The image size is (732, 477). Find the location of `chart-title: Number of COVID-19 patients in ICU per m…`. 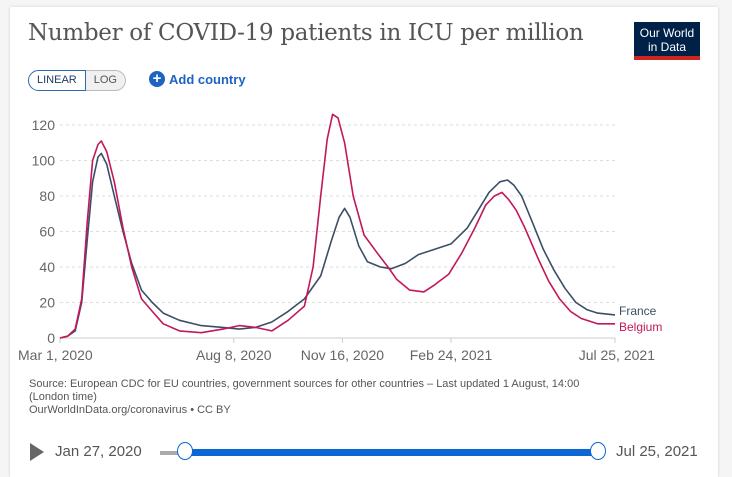

chart-title: Number of COVID-19 patients in ICU per m… is located at coordinates (306, 33).